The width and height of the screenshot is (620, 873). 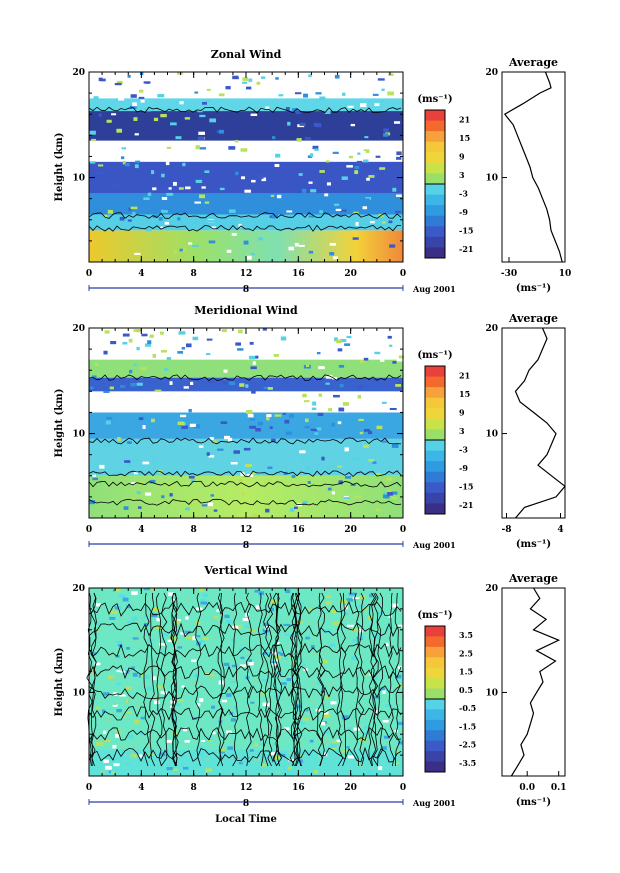 What do you see at coordinates (533, 62) in the screenshot?
I see `average-title: Average` at bounding box center [533, 62].